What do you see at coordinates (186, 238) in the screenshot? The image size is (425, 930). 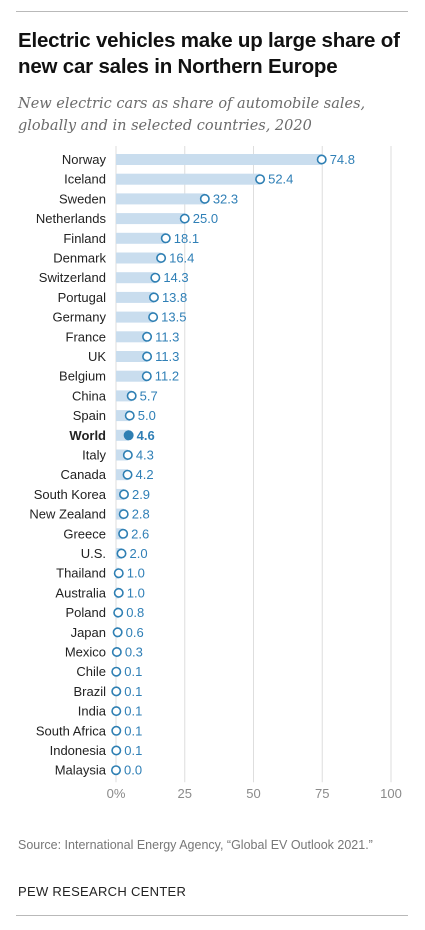 I see `value-label: 18.1` at bounding box center [186, 238].